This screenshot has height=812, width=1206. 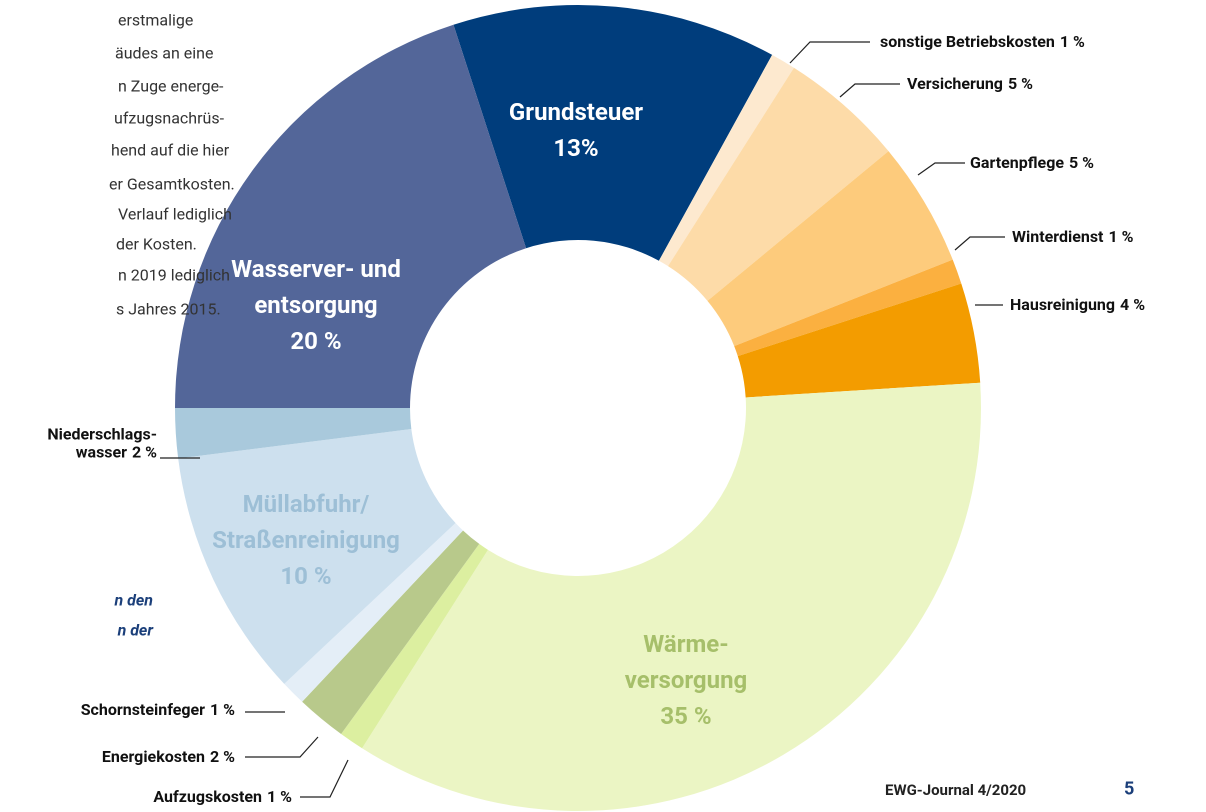 I want to click on segment-label: Wasserver- und entsorgung 20 %, so click(x=316, y=305).